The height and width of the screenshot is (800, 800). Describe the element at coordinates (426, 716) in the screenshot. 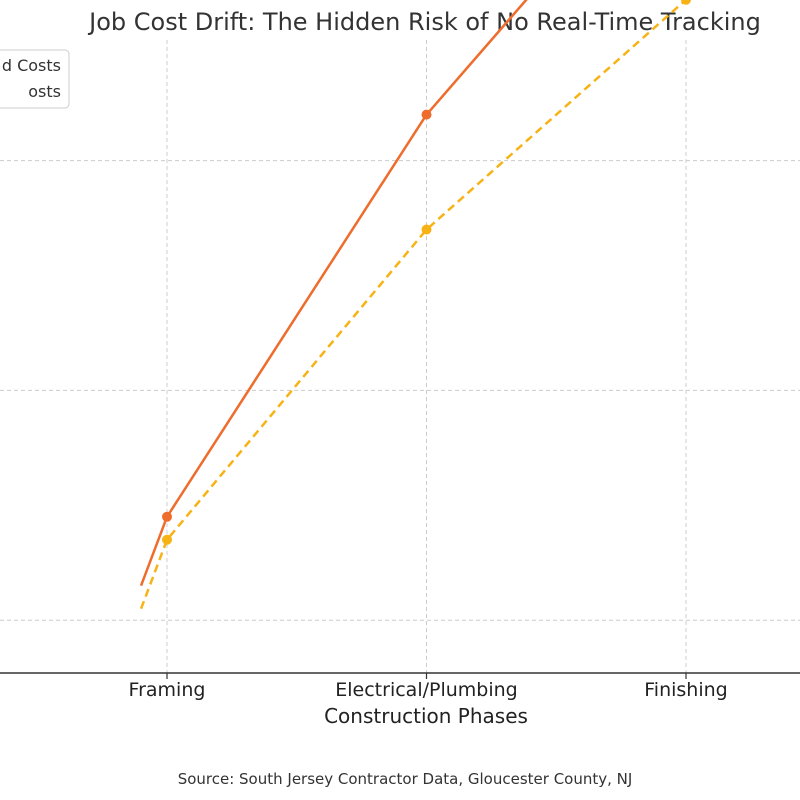

I see `x-axis-label: Construction Phases` at that location.